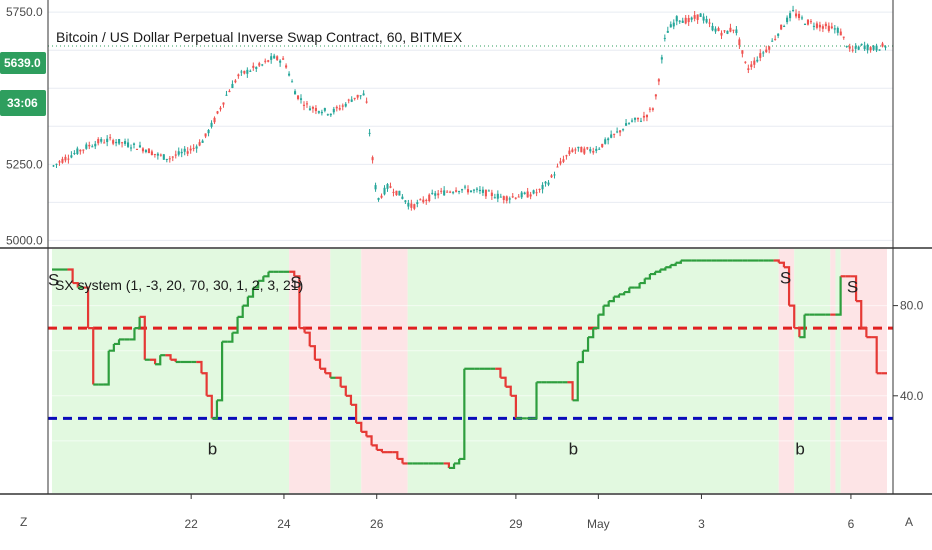  Describe the element at coordinates (519, 512) in the screenshot. I see `time-axis: 22 24 26 29 May 3 6` at that location.